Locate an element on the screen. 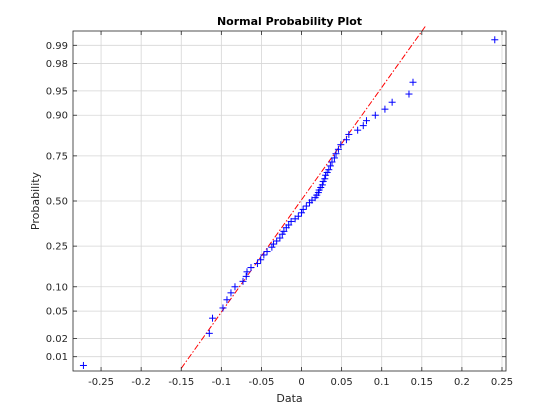 This screenshot has height=420, width=560. y-tick-label: 0.75 is located at coordinates (57, 156).